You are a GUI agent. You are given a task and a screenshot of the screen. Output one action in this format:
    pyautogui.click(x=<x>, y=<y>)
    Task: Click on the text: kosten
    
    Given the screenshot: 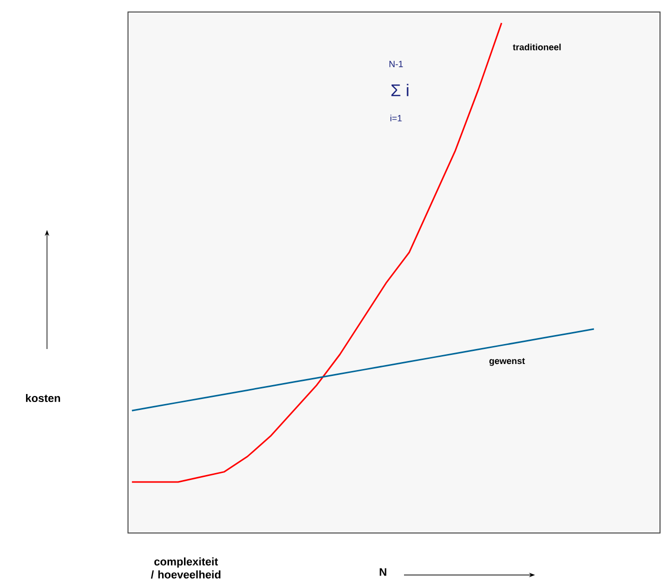 What is the action you would take?
    pyautogui.click(x=43, y=398)
    